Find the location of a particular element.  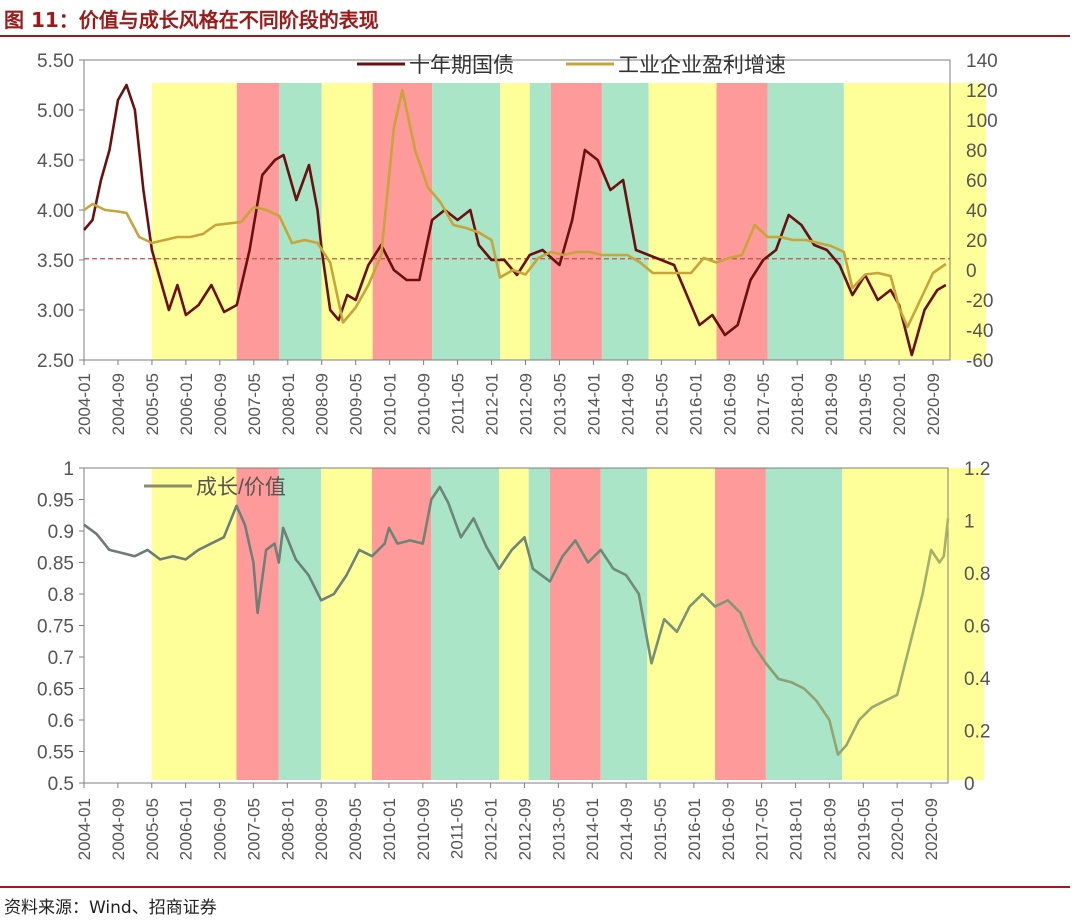

y-right-tick-label: 60 is located at coordinates (976, 181).